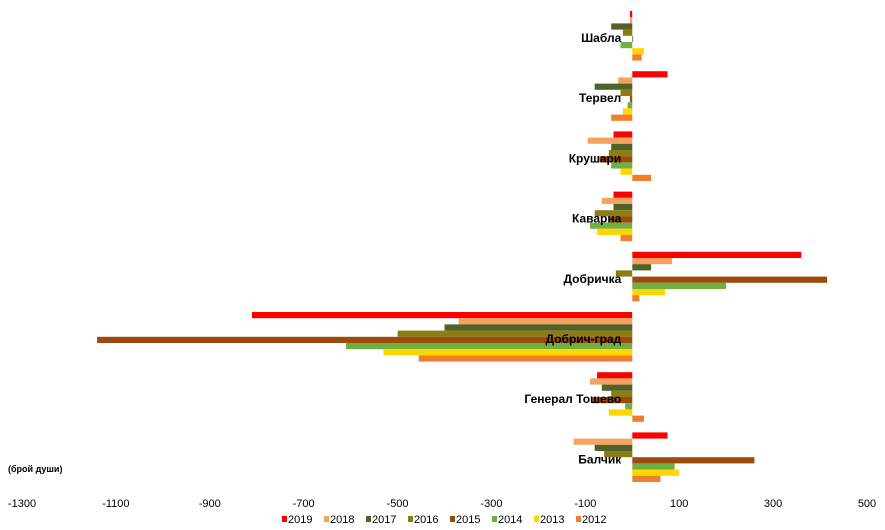 The image size is (885, 530). I want to click on x-tick-label: -900, so click(210, 504).